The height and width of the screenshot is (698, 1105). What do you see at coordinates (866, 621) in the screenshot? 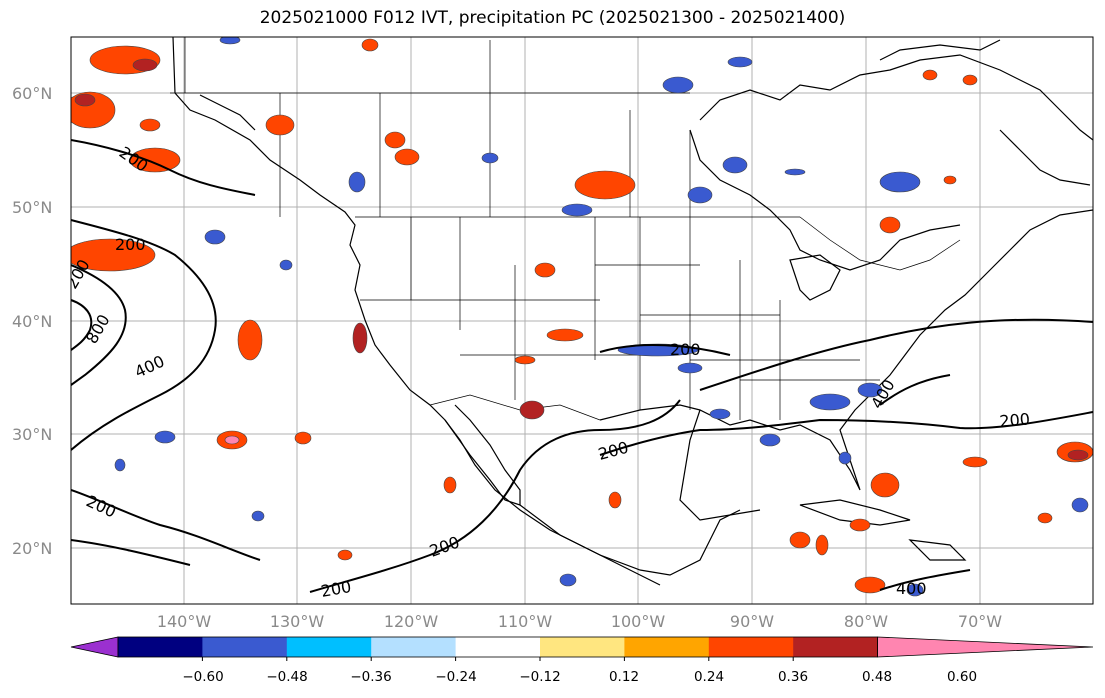
I see `lon-label: 80°W` at bounding box center [866, 621].